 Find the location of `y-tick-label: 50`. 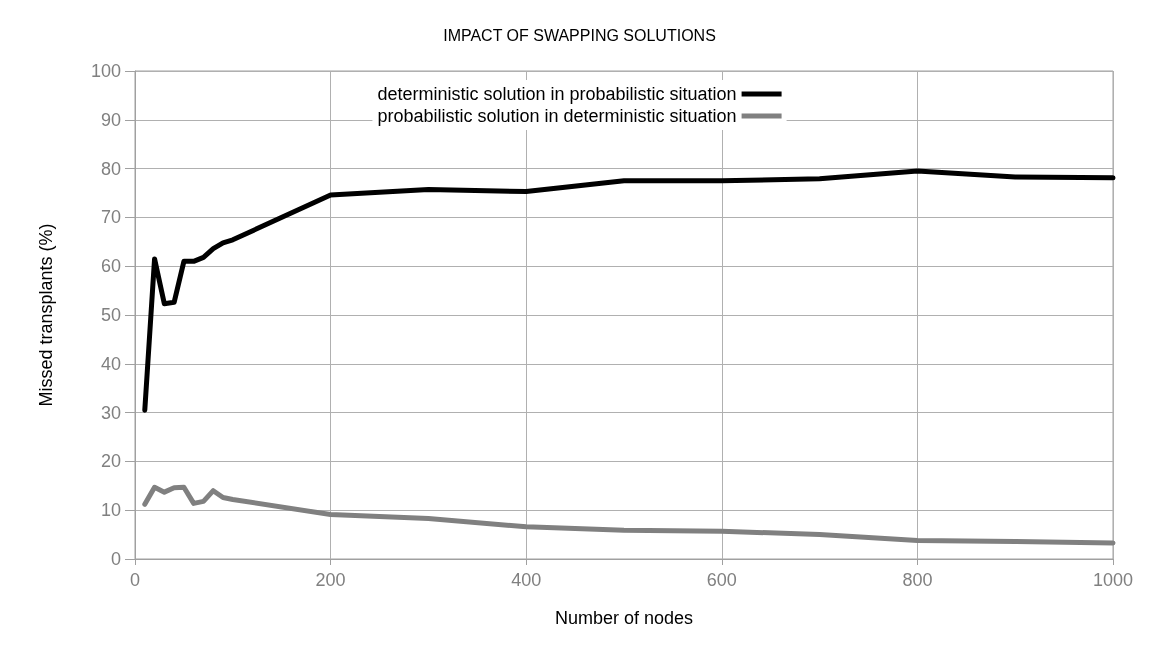

y-tick-label: 50 is located at coordinates (110, 315).